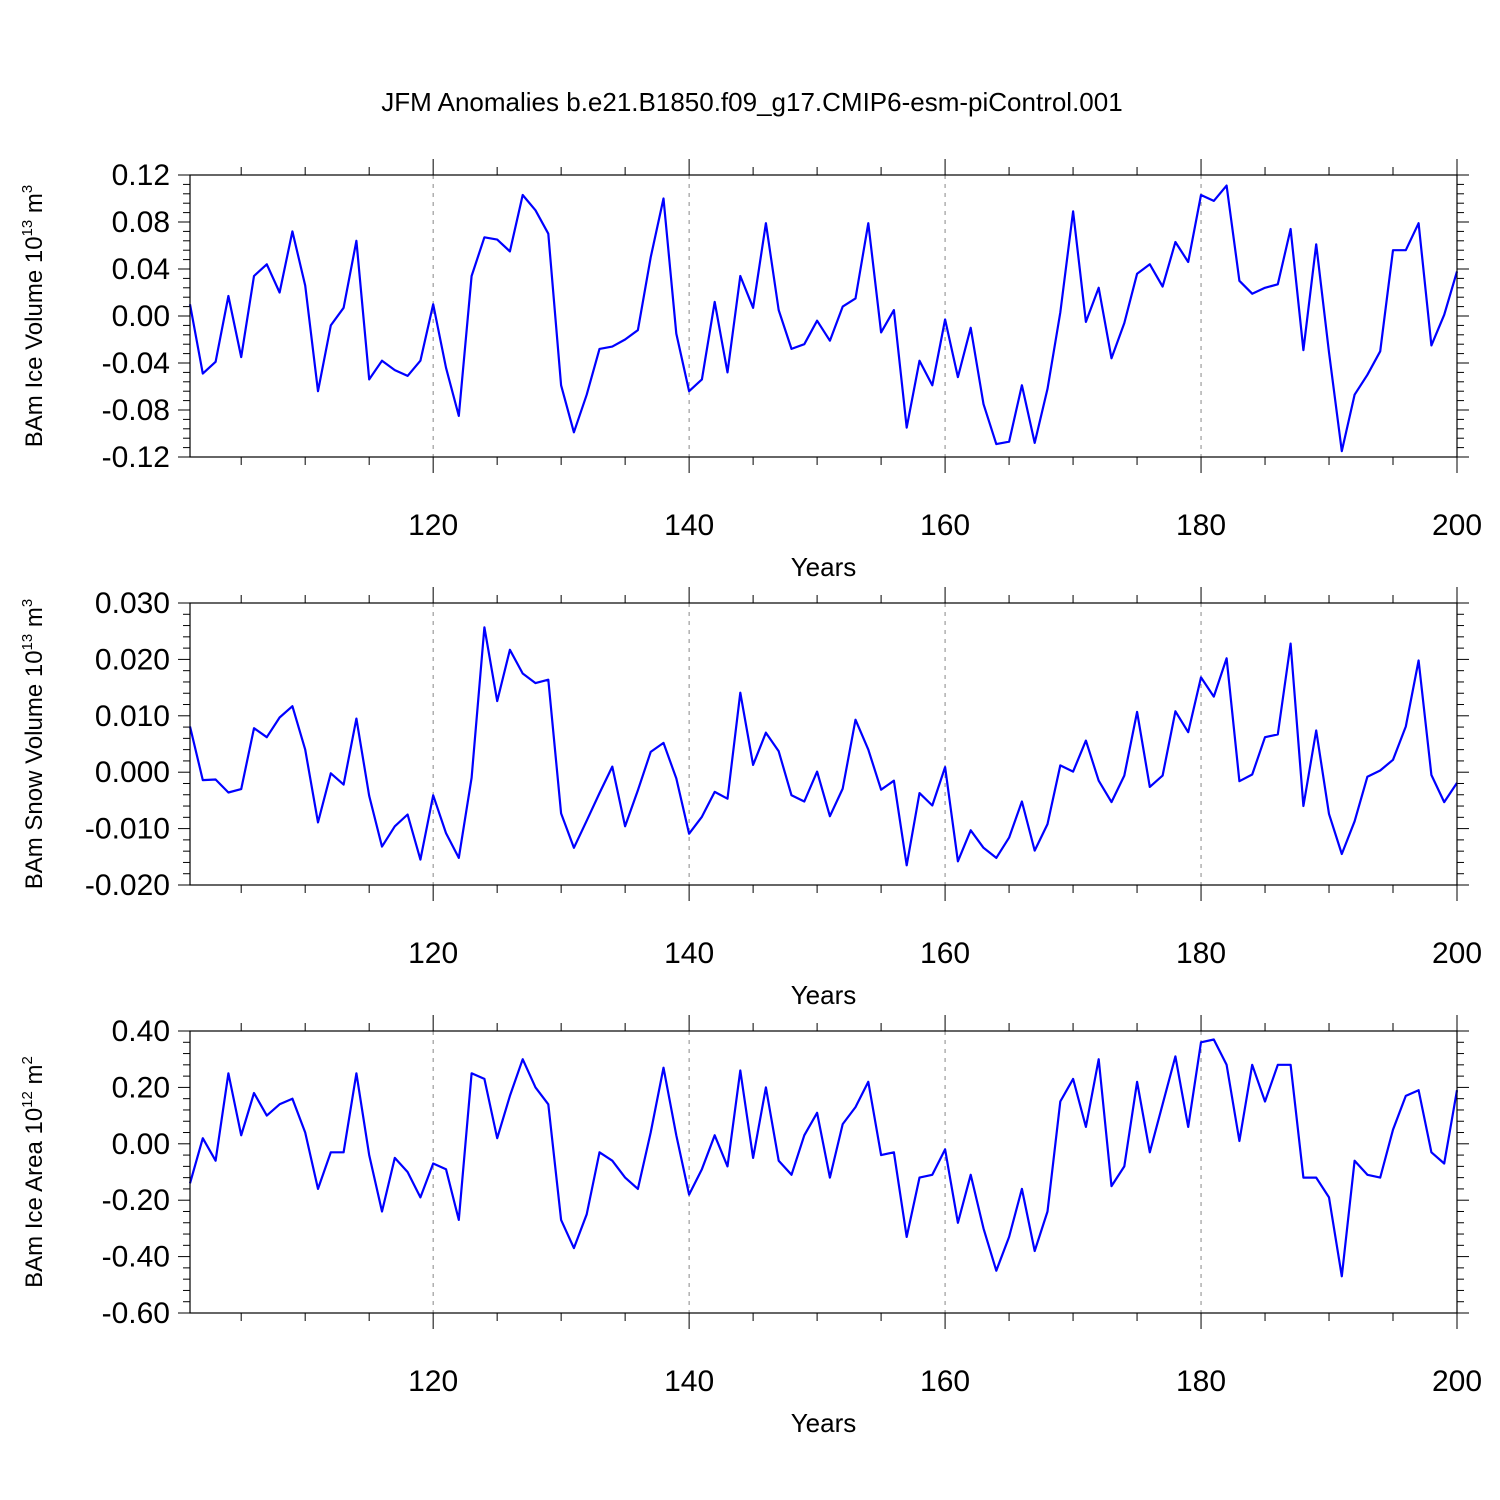 Image resolution: width=1500 pixels, height=1500 pixels. I want to click on y-tick-label: 0.04, so click(141, 269).